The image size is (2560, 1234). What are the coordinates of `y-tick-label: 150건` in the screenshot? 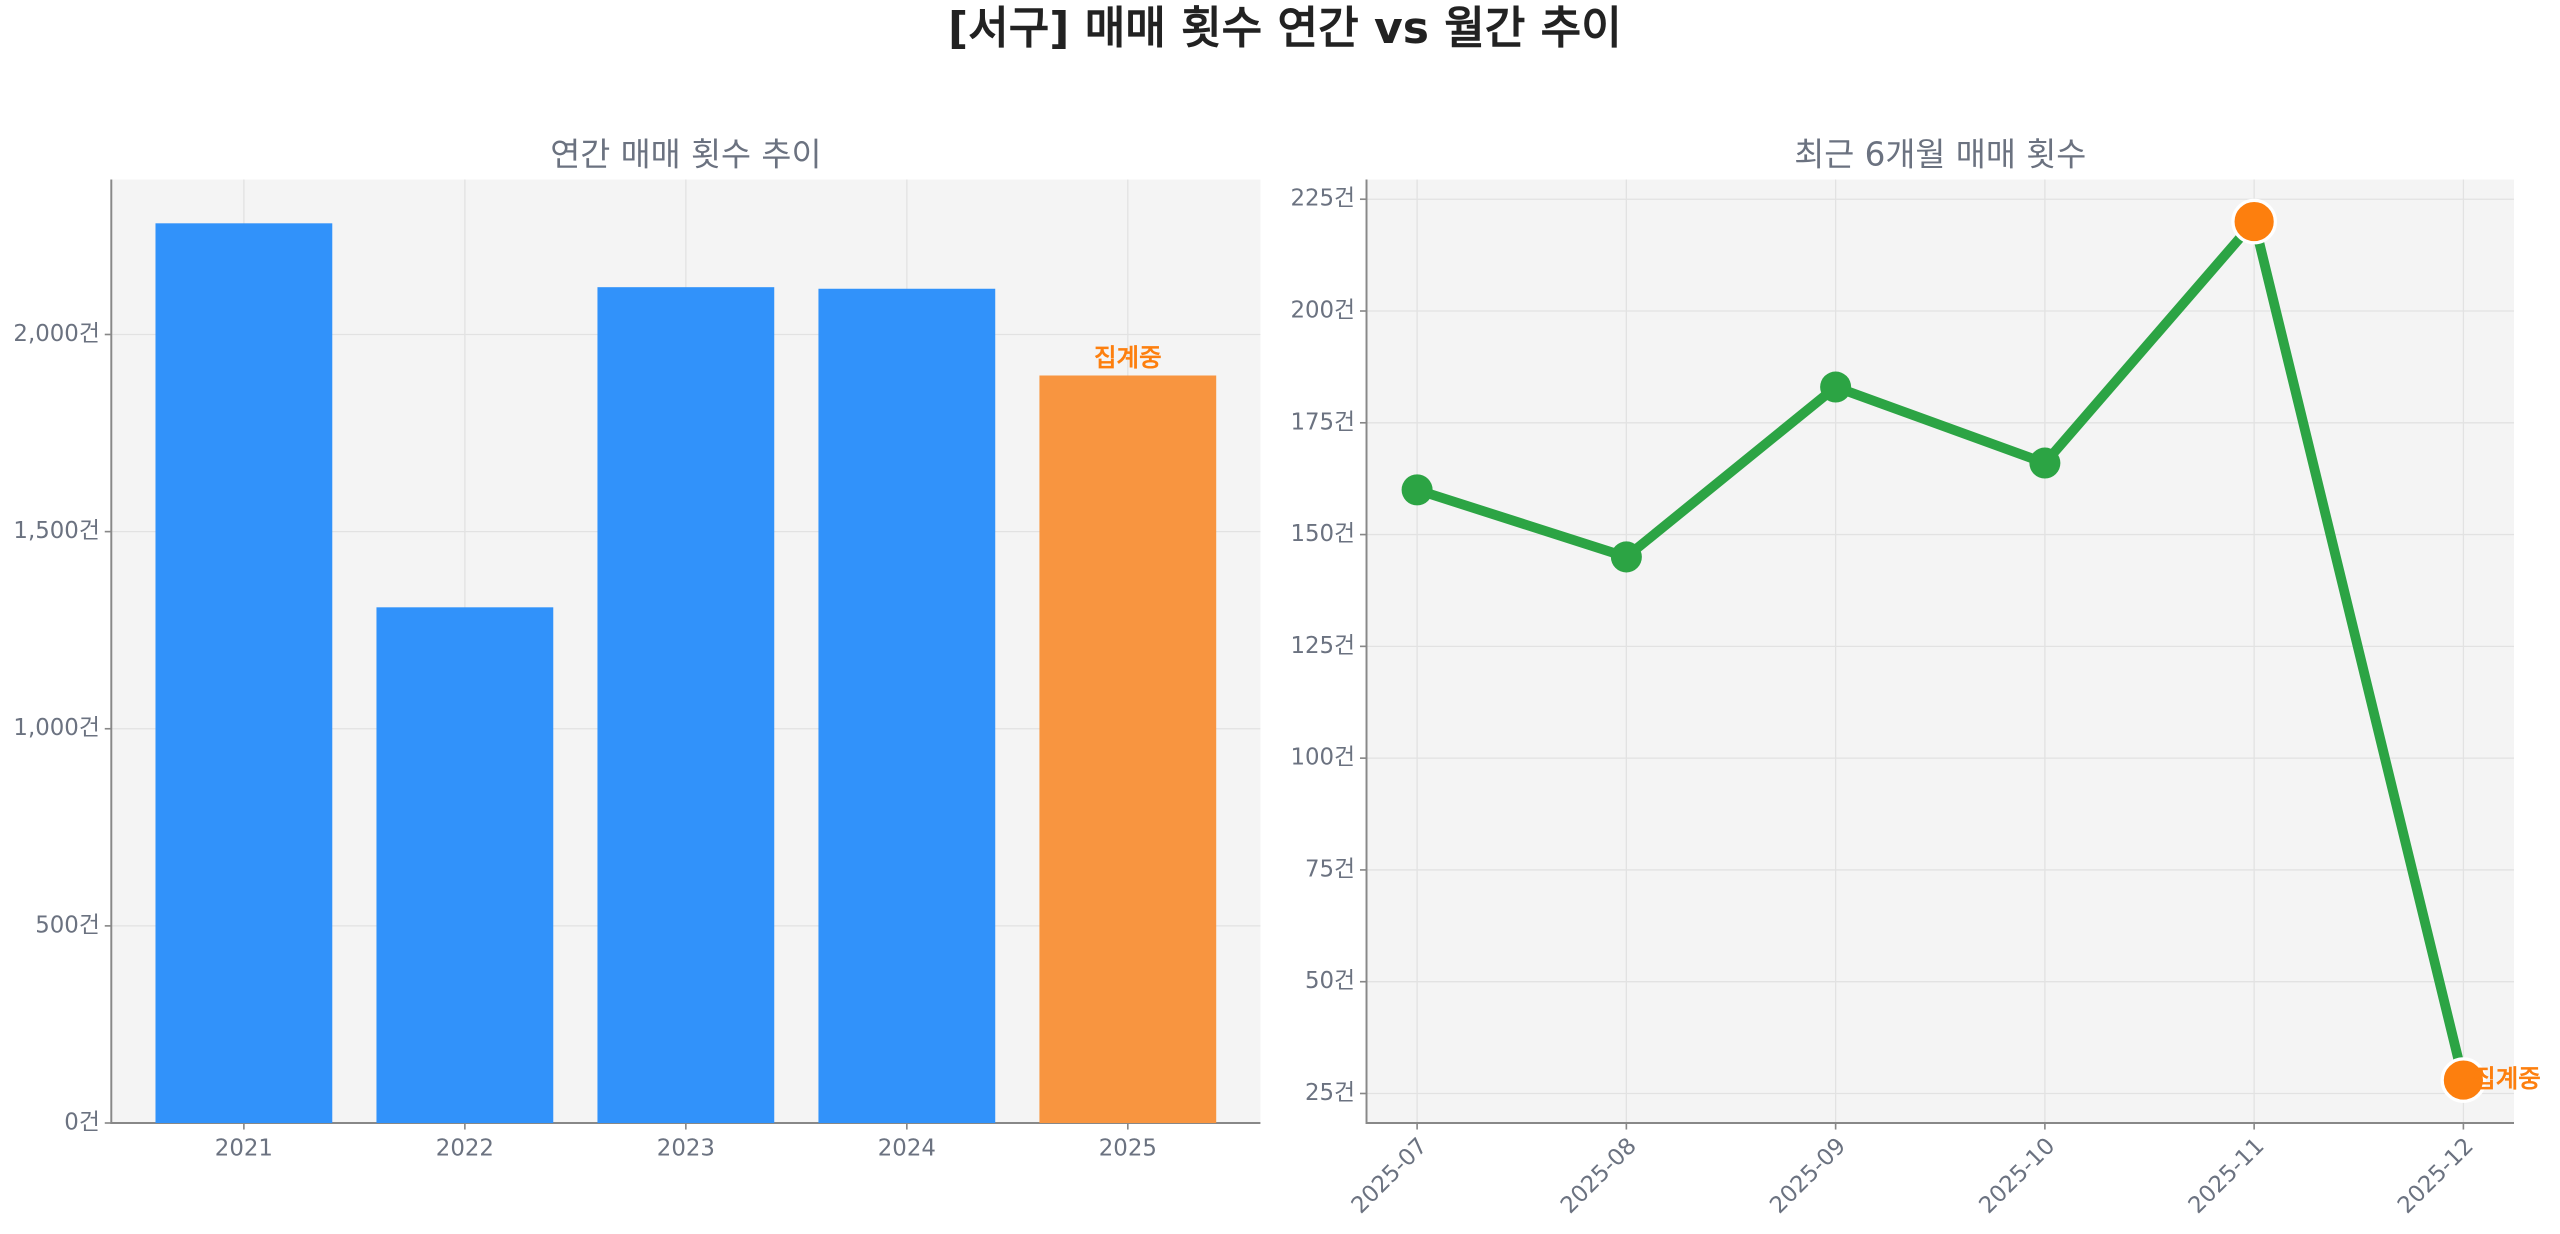 It's located at (1322, 534).